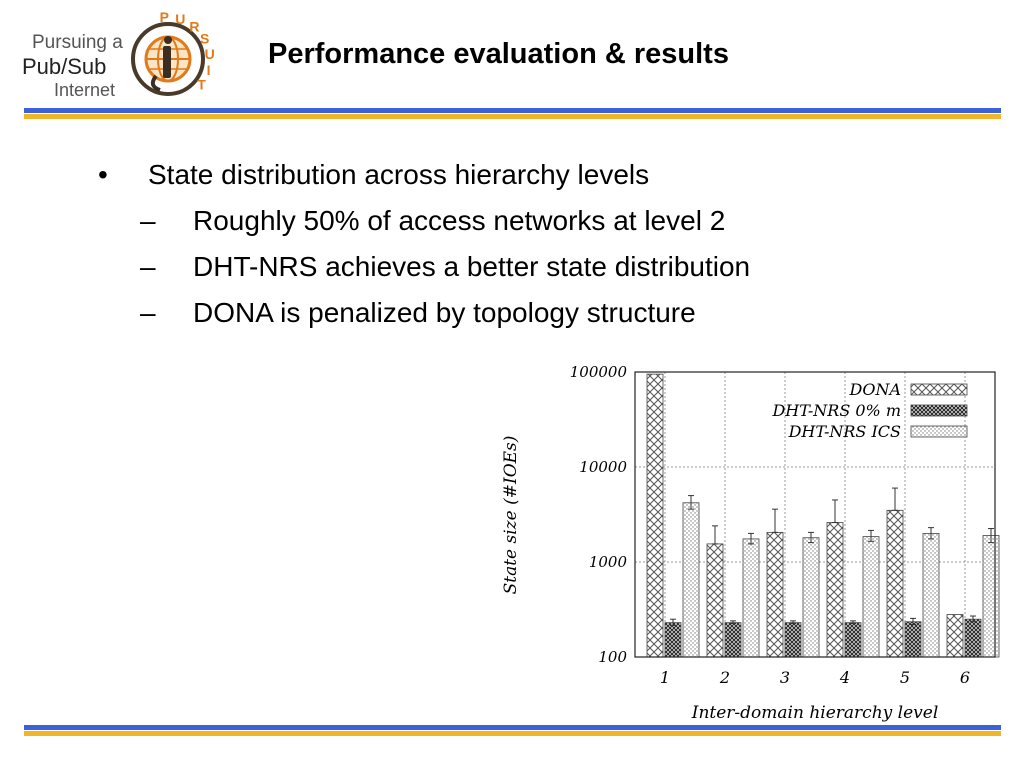 The height and width of the screenshot is (768, 1024). I want to click on logo-arc-letter: S, so click(204, 39).